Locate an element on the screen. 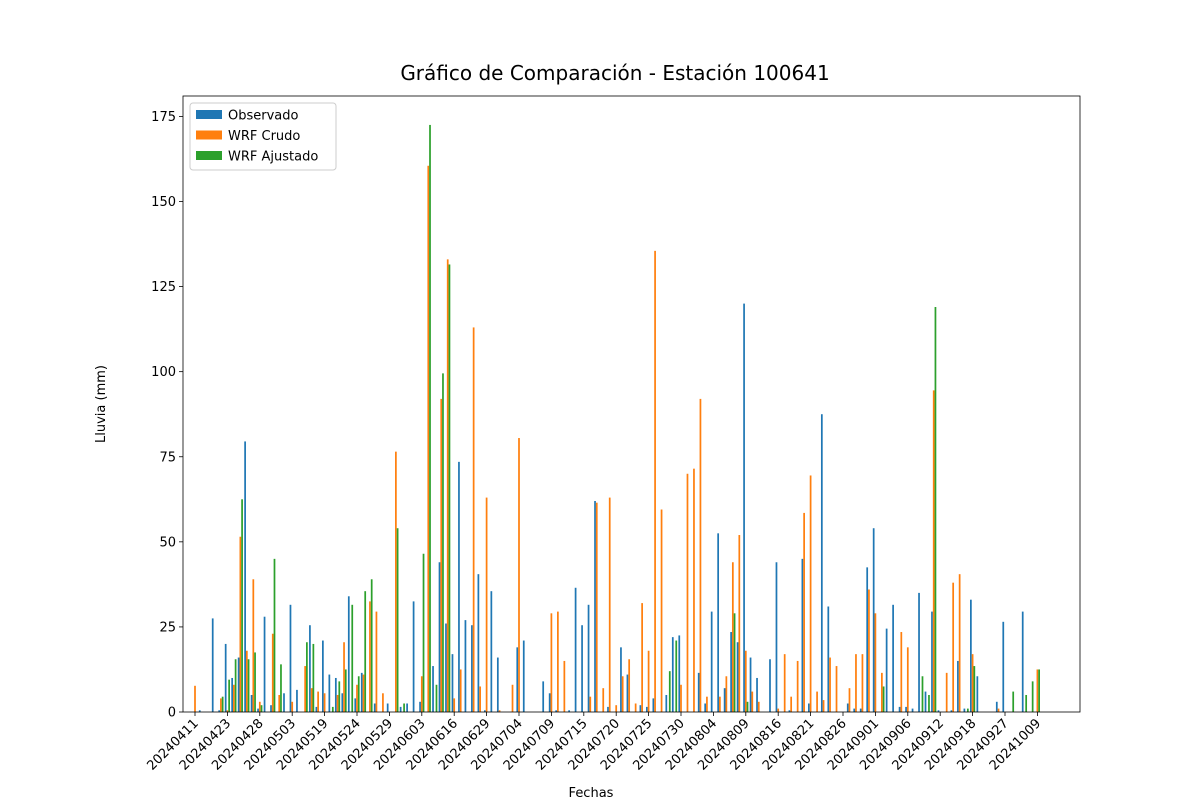 The width and height of the screenshot is (1200, 800). legend-label: WRF Crudo is located at coordinates (264, 136).